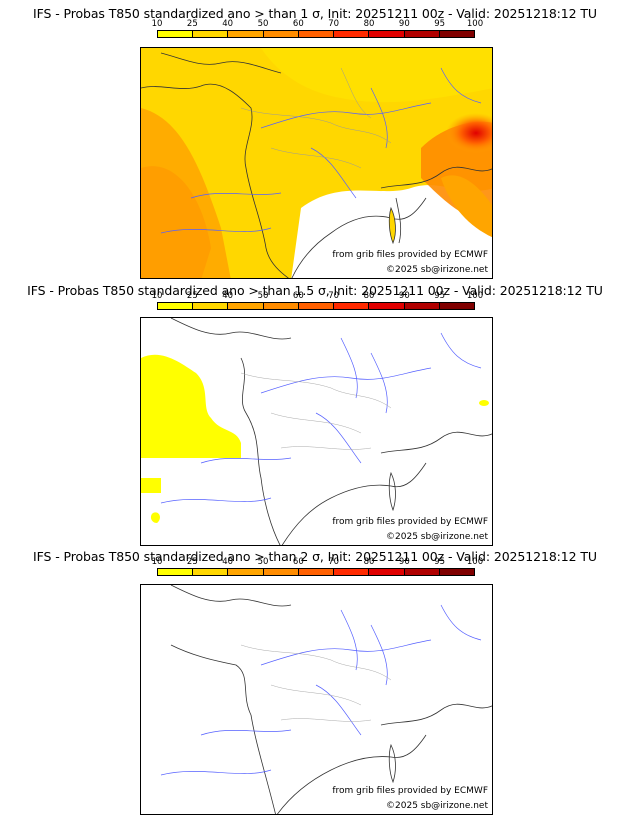 The width and height of the screenshot is (630, 828). I want to click on alps-max, so click(469, 133).